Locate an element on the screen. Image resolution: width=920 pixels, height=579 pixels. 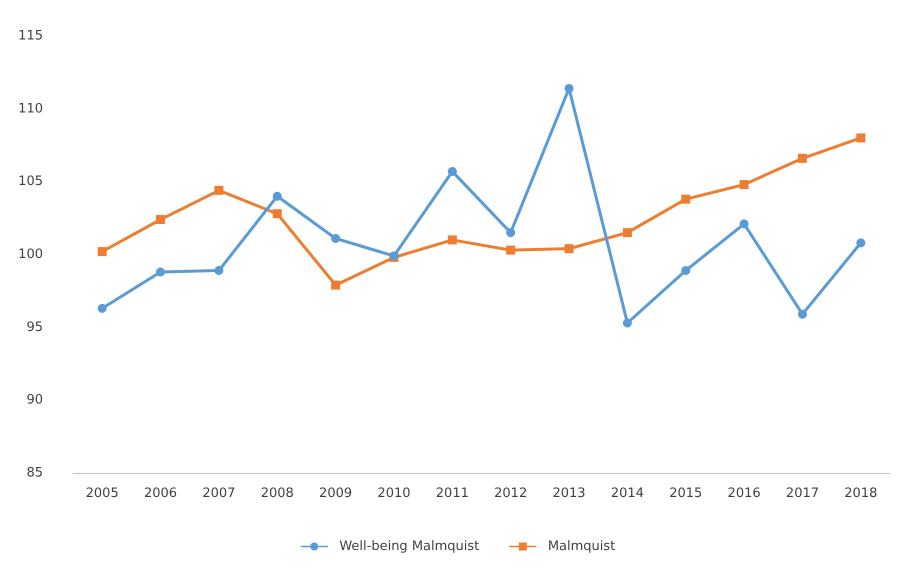
x-tick-label: 2008 is located at coordinates (277, 493).